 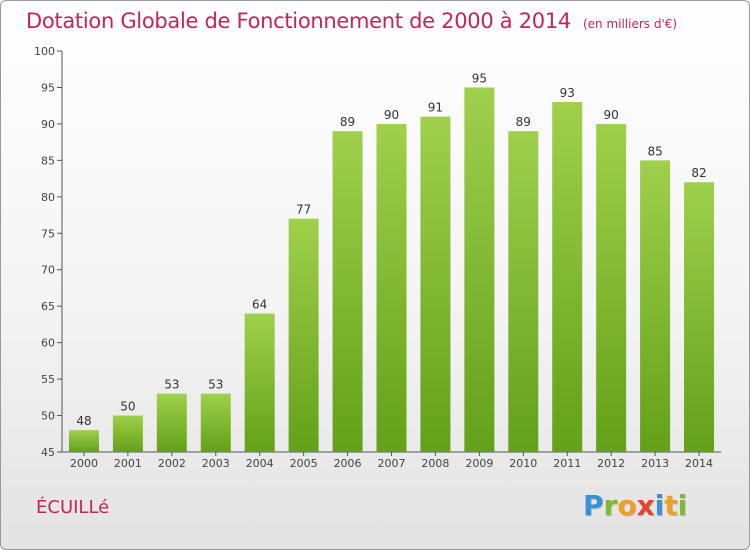 What do you see at coordinates (128, 463) in the screenshot?
I see `x-tick-label-2001: 2001` at bounding box center [128, 463].